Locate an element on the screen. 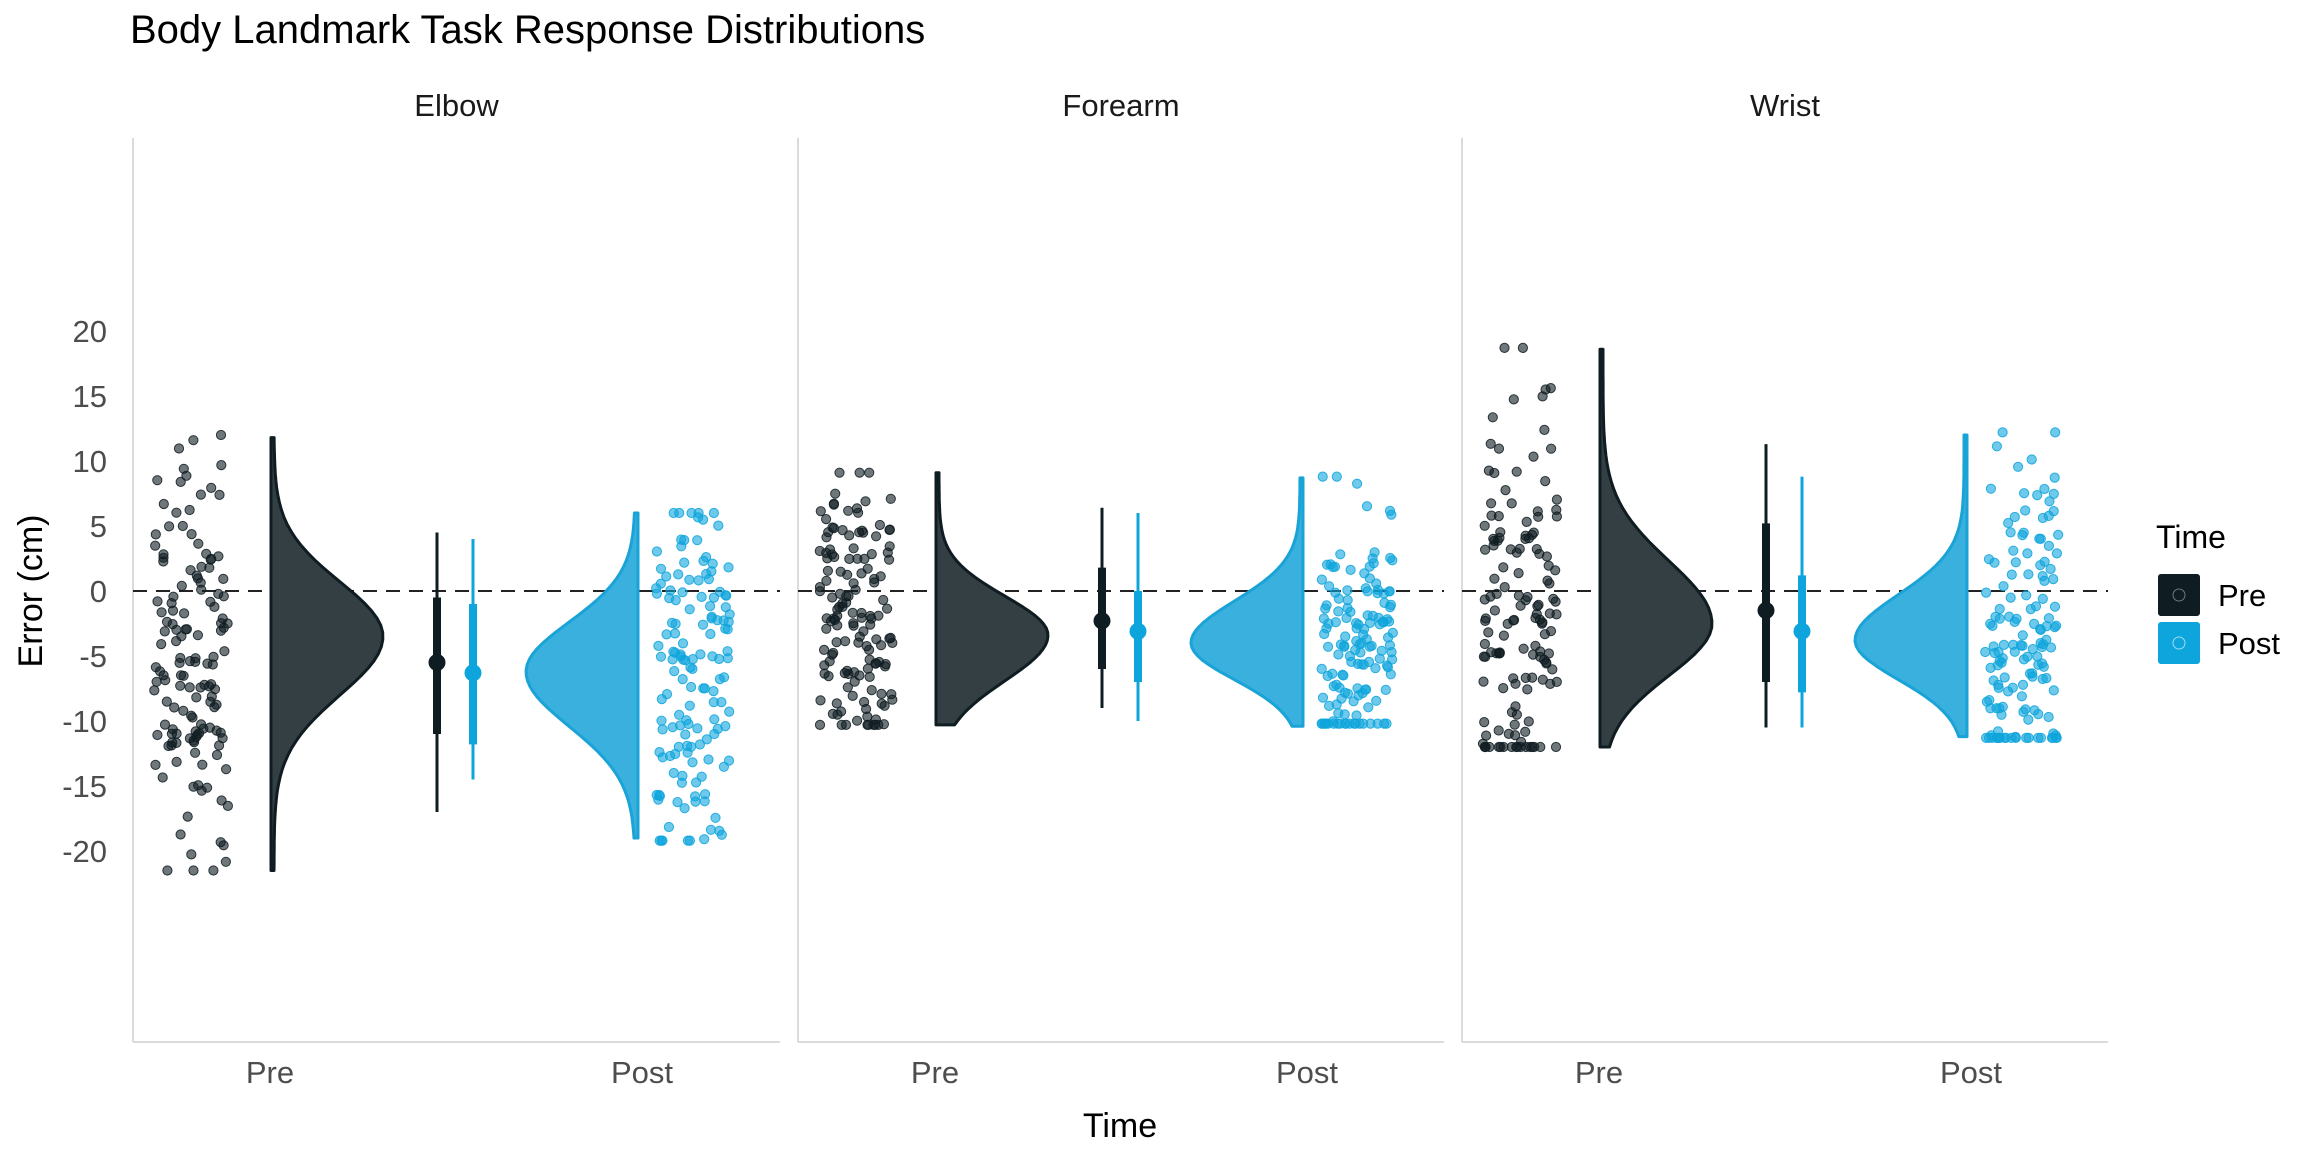 The image size is (2304, 1152). legend: Time Pre Post is located at coordinates (2218, 591).